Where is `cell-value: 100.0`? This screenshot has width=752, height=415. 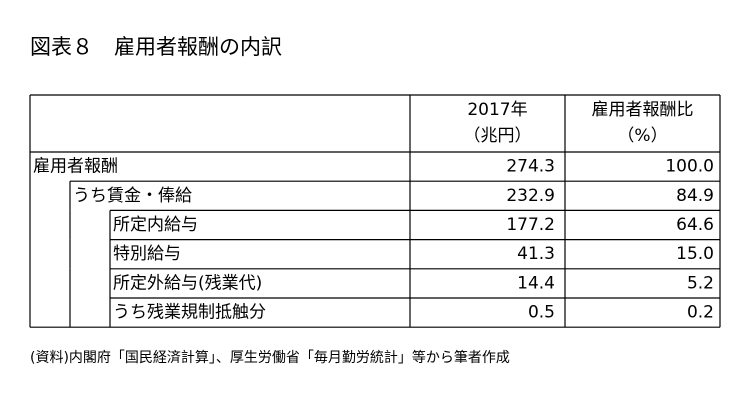
cell-value: 100.0 is located at coordinates (689, 167).